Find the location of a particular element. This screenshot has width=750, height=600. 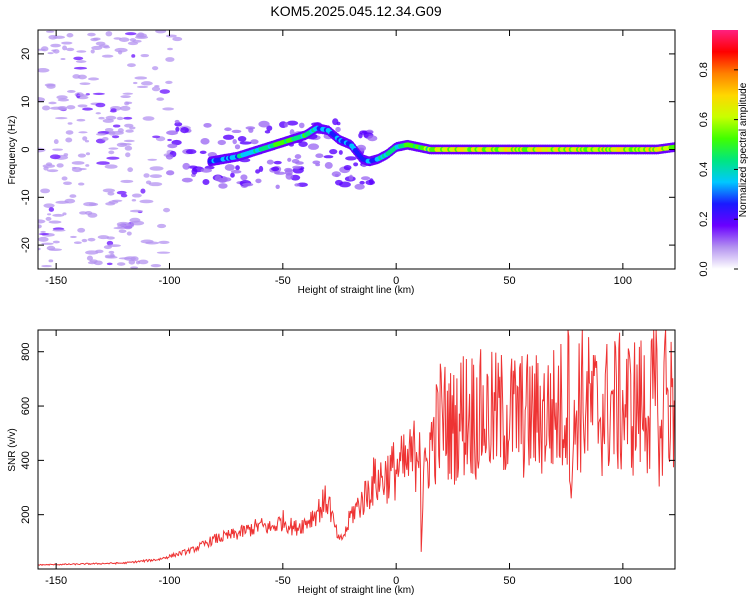

snr-ylabel: SNR (v/v) is located at coordinates (12, 449).